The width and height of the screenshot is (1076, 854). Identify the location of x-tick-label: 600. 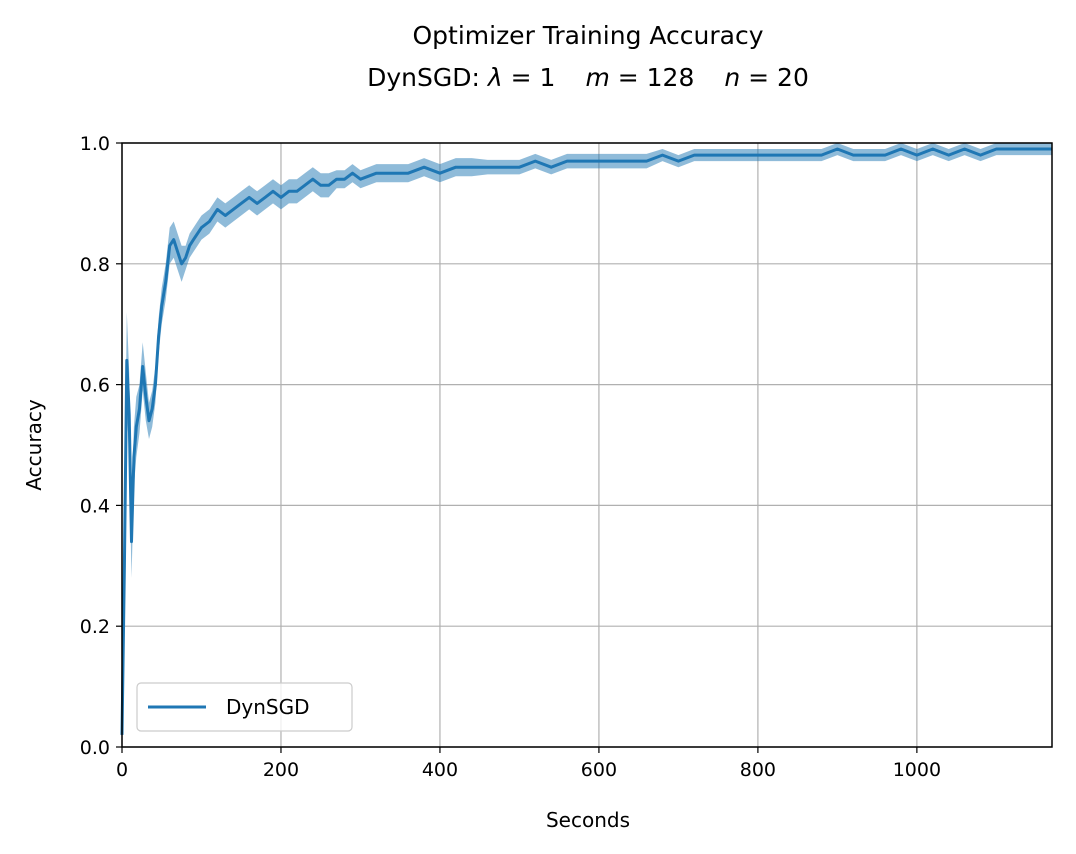
(599, 770).